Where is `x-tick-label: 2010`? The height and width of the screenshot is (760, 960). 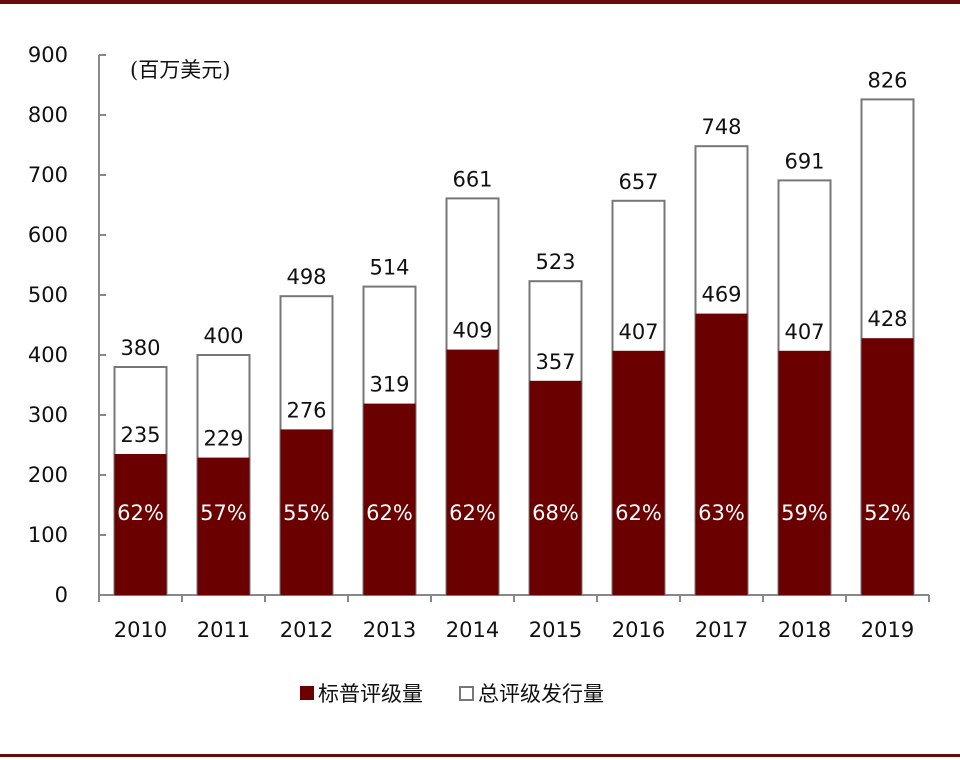 x-tick-label: 2010 is located at coordinates (140, 630).